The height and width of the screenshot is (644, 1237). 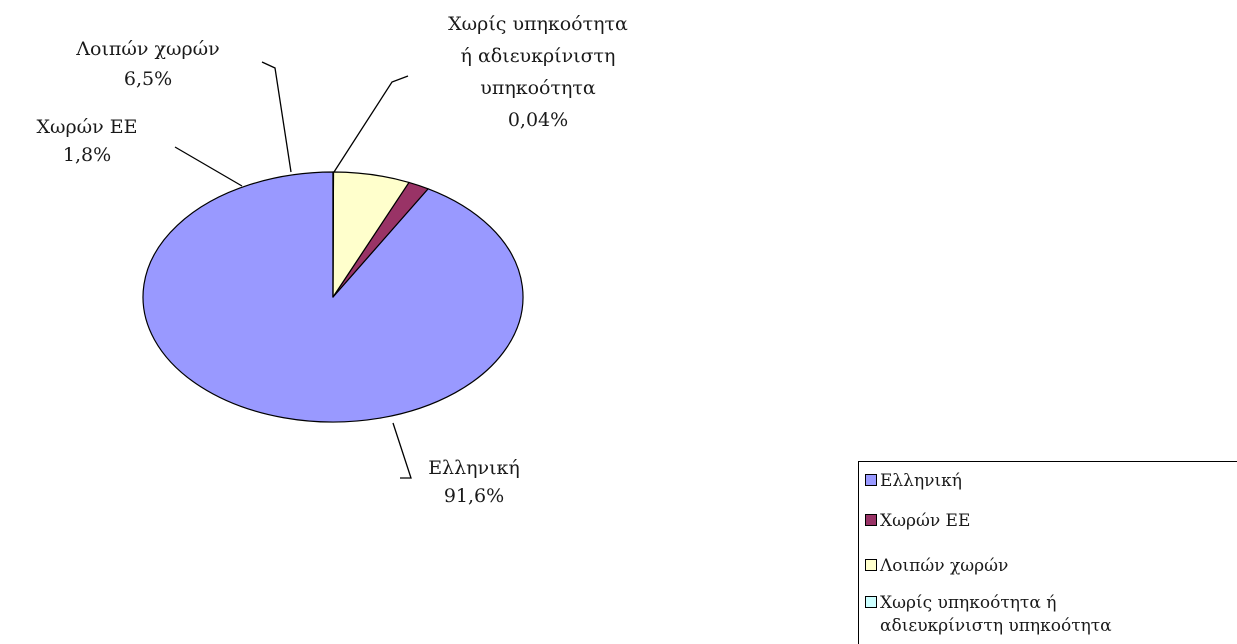 I want to click on slice-label-3: Λοιπών χωρών 6,5%, so click(x=147, y=64).